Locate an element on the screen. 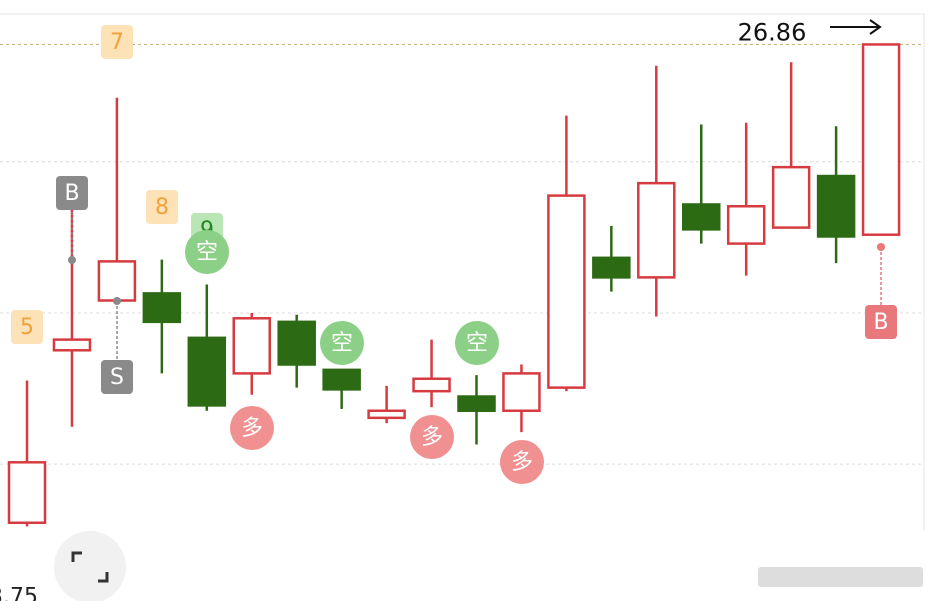  marker-label: 7 is located at coordinates (117, 42).